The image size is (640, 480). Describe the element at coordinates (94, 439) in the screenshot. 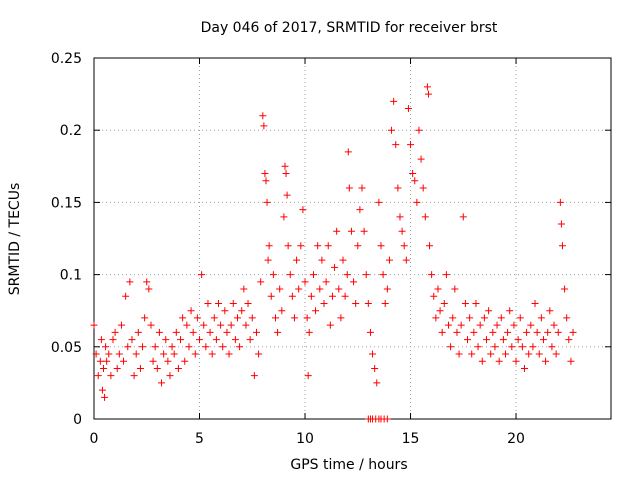

I see `x-tick-label: 0` at that location.